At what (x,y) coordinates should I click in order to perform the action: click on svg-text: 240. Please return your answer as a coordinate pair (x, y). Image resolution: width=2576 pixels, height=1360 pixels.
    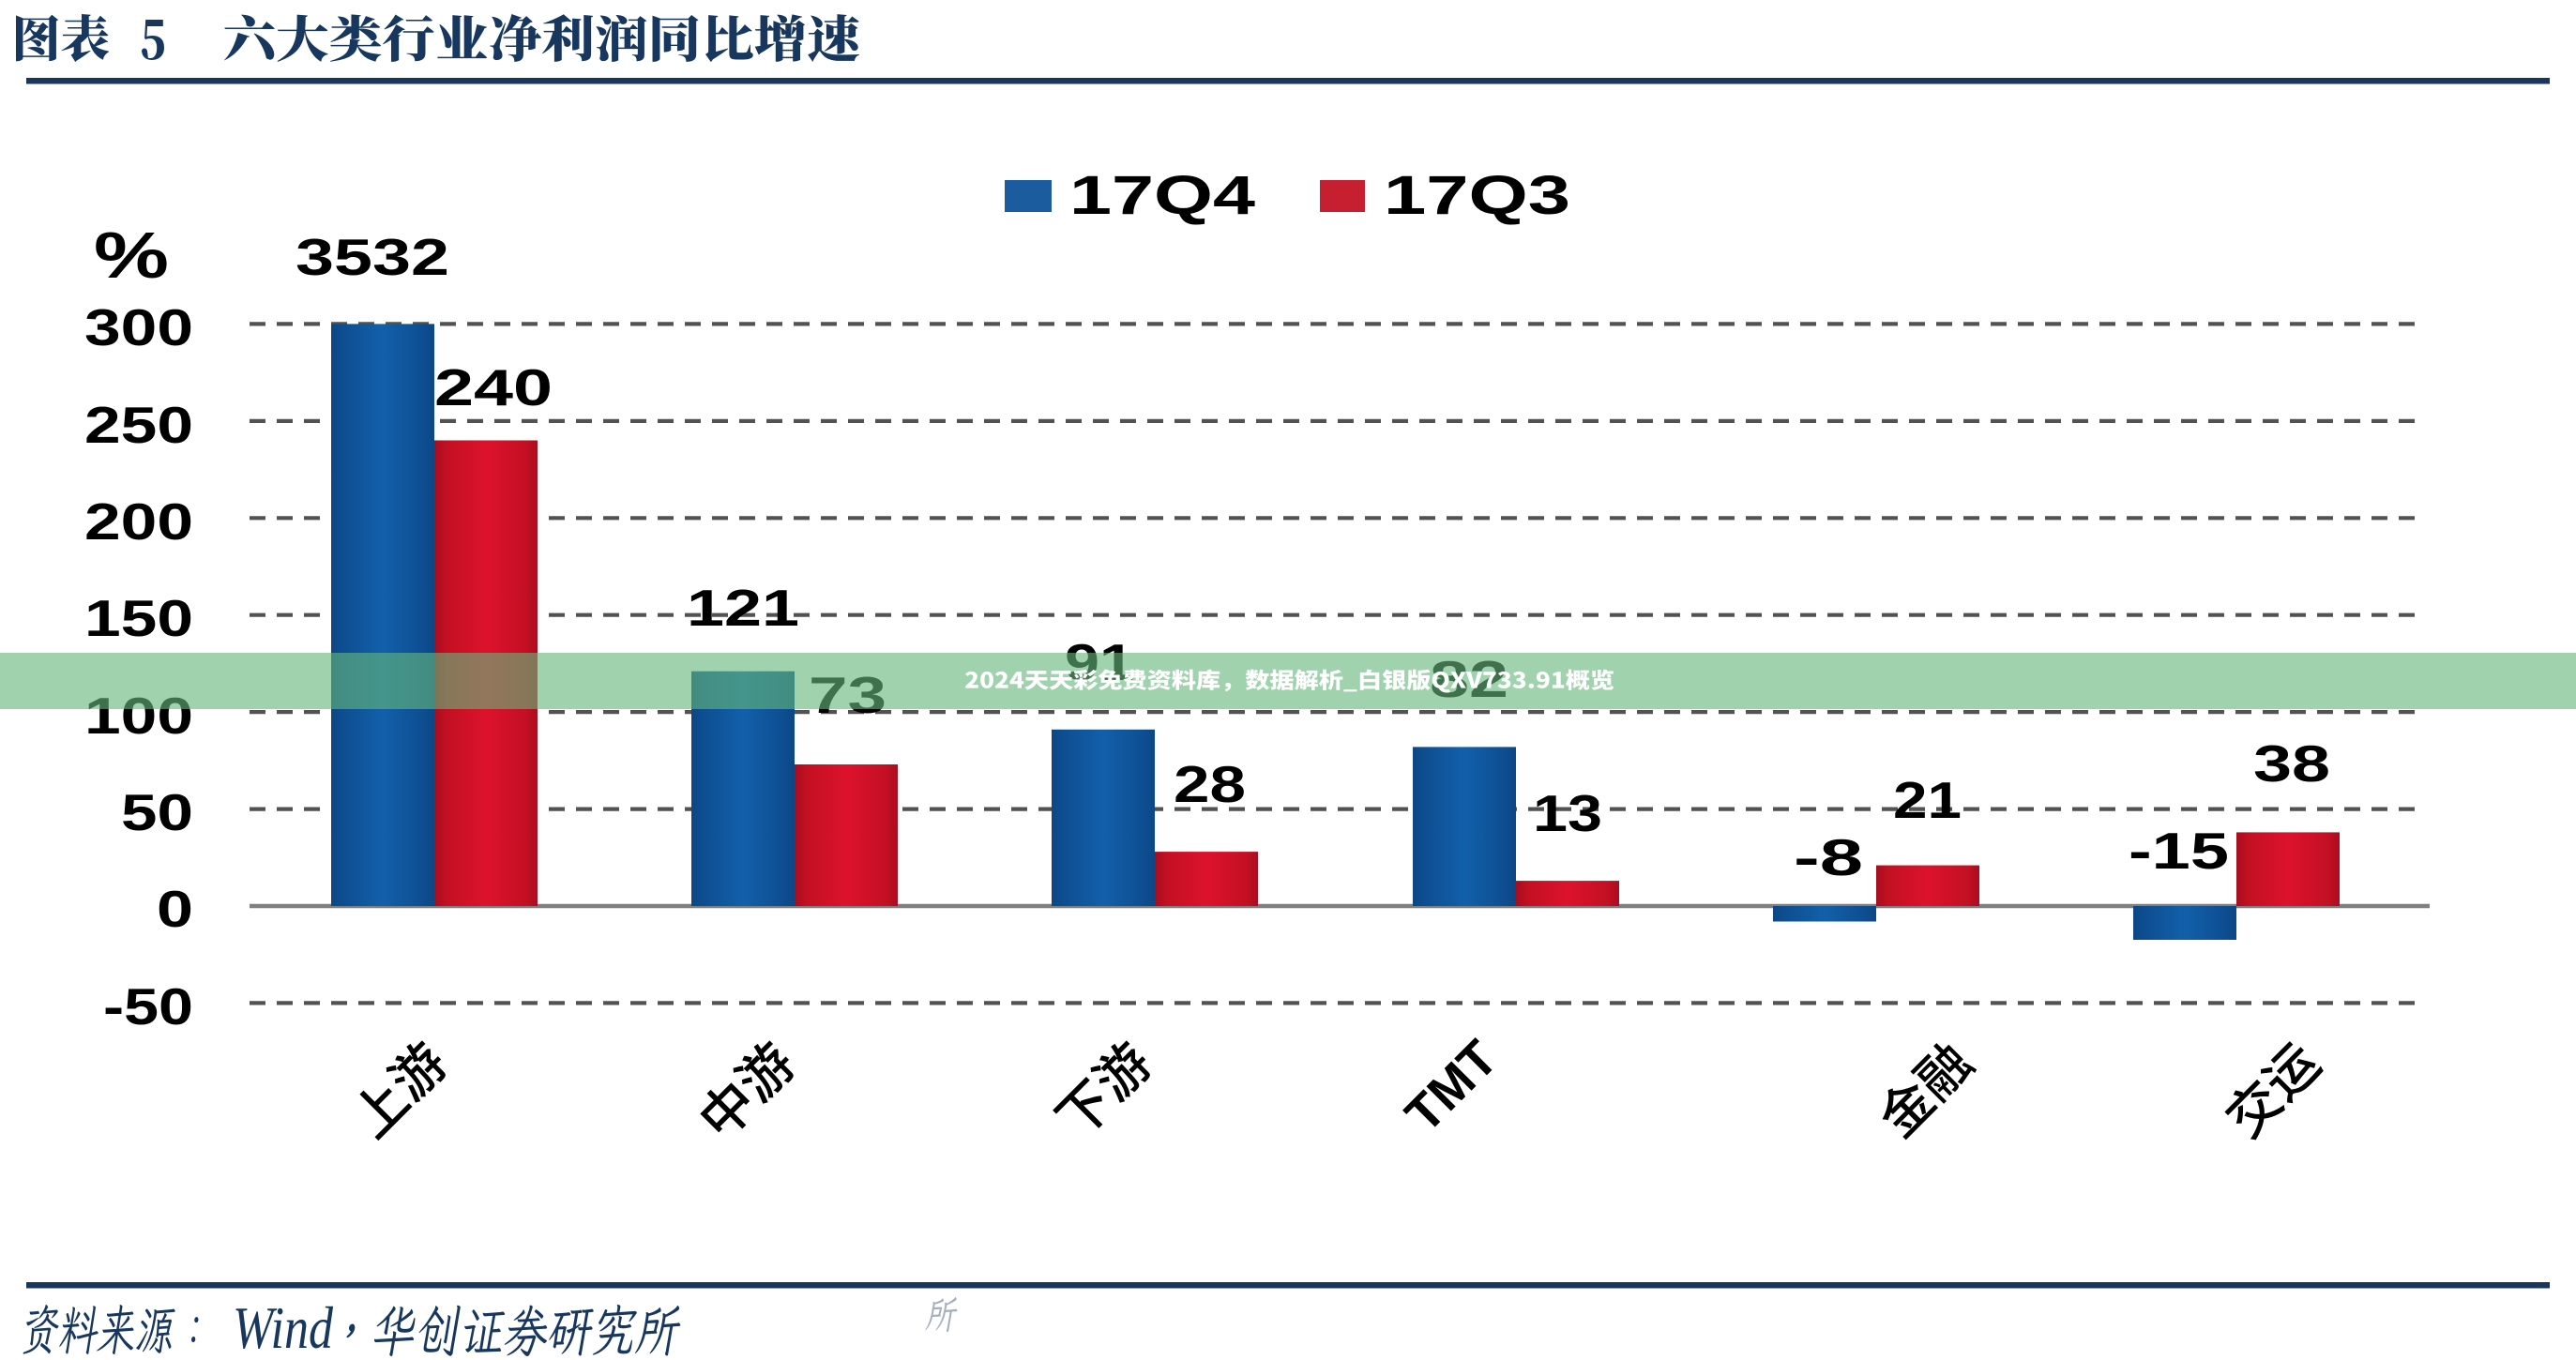
    Looking at the image, I should click on (494, 387).